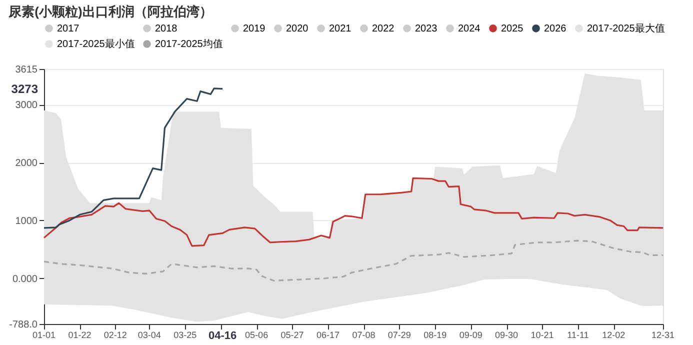  Describe the element at coordinates (26, 221) in the screenshot. I see `y-tick-label: 1000` at that location.